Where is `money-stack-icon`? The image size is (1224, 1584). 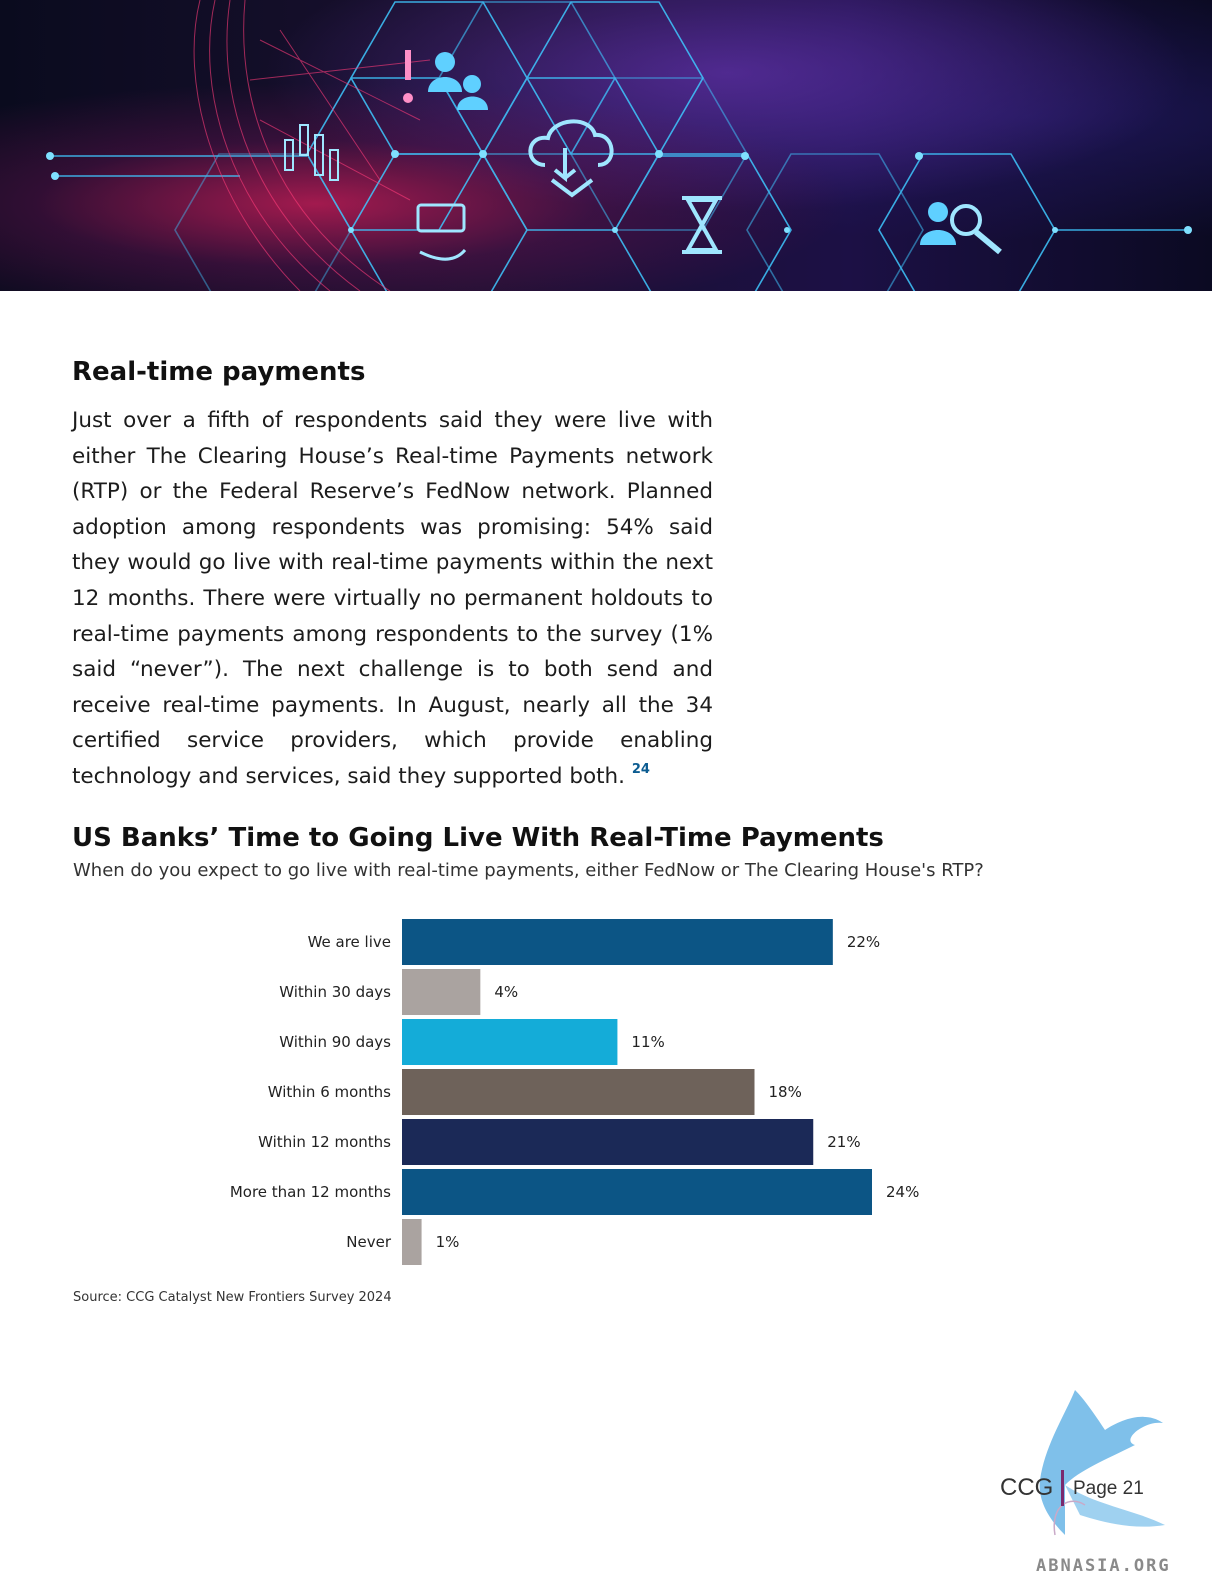
money-stack-icon is located at coordinates (441, 232).